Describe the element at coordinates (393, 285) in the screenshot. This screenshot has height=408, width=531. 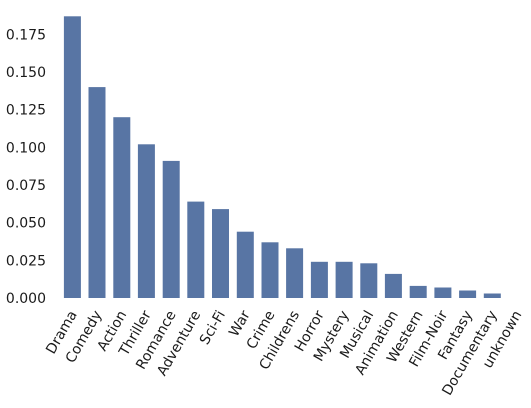
I see `bar-animation` at that location.